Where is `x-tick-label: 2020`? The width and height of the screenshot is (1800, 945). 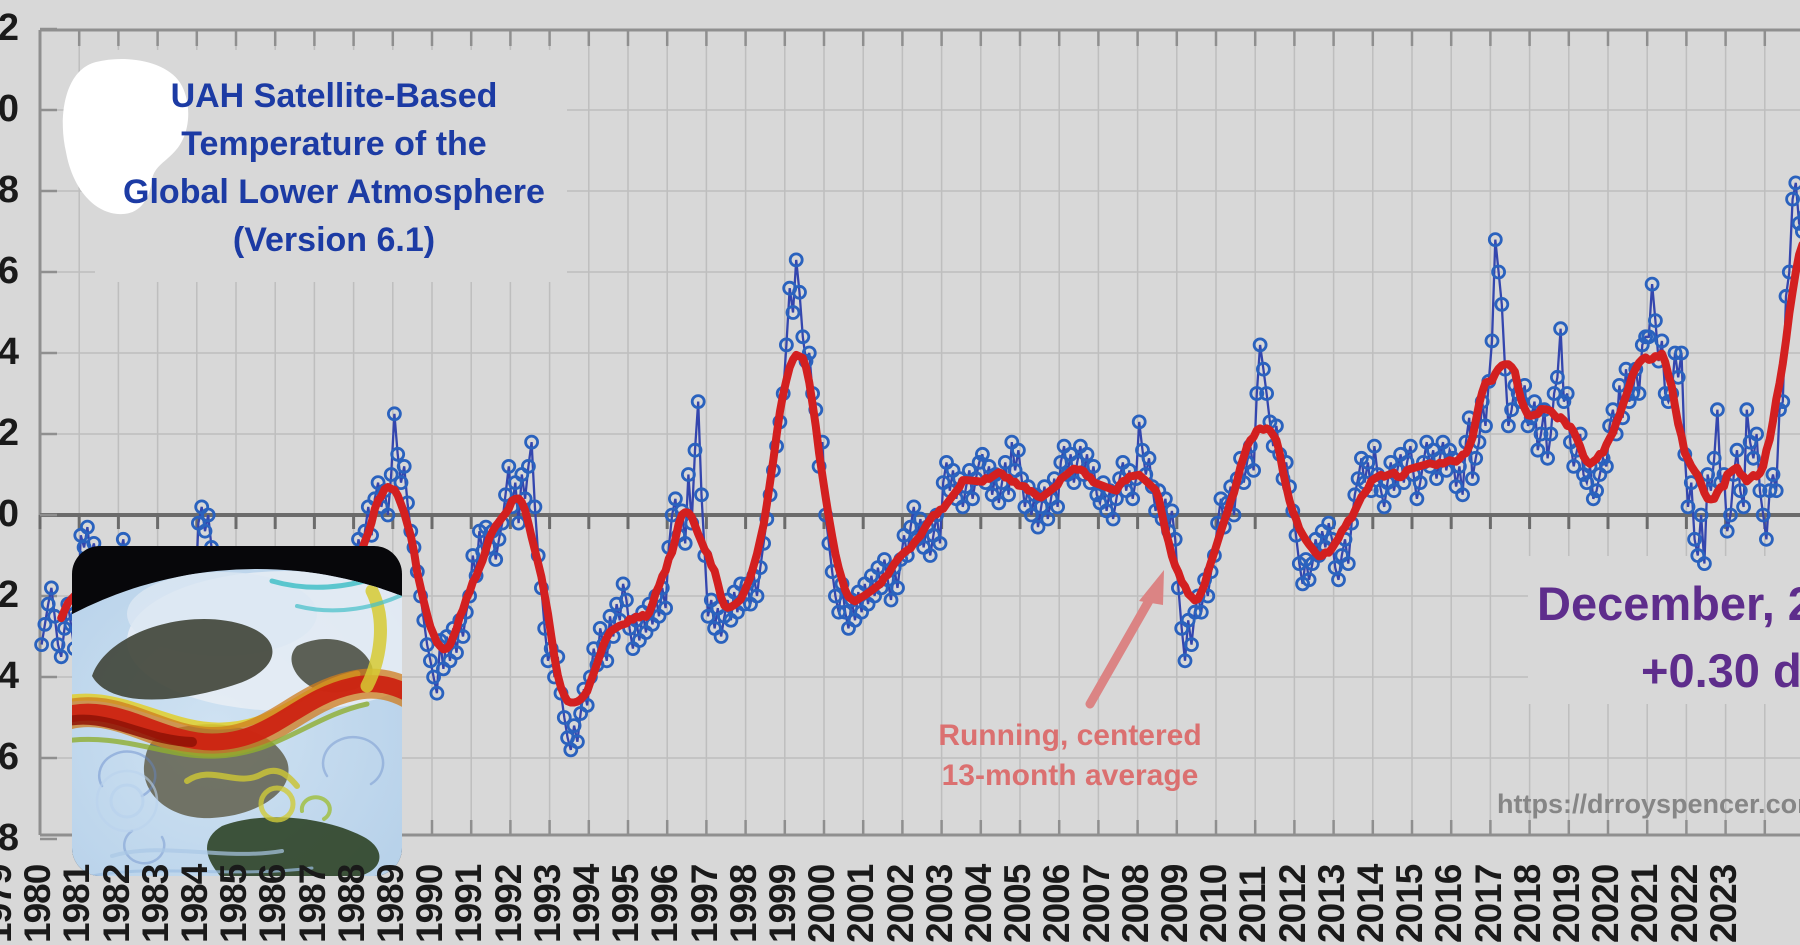 x-tick-label: 2020 is located at coordinates (1606, 903).